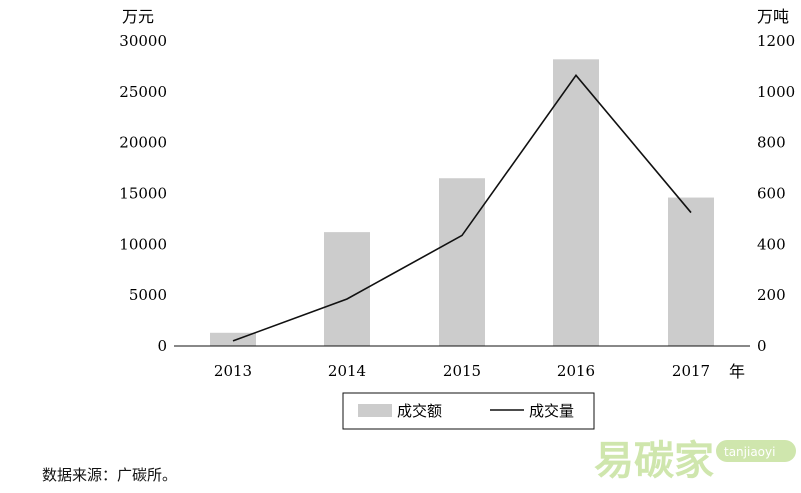 The image size is (801, 493). I want to click on left-axis-ticks: 0 5000 10000 15000 20000 25000 30000, so click(143, 193).